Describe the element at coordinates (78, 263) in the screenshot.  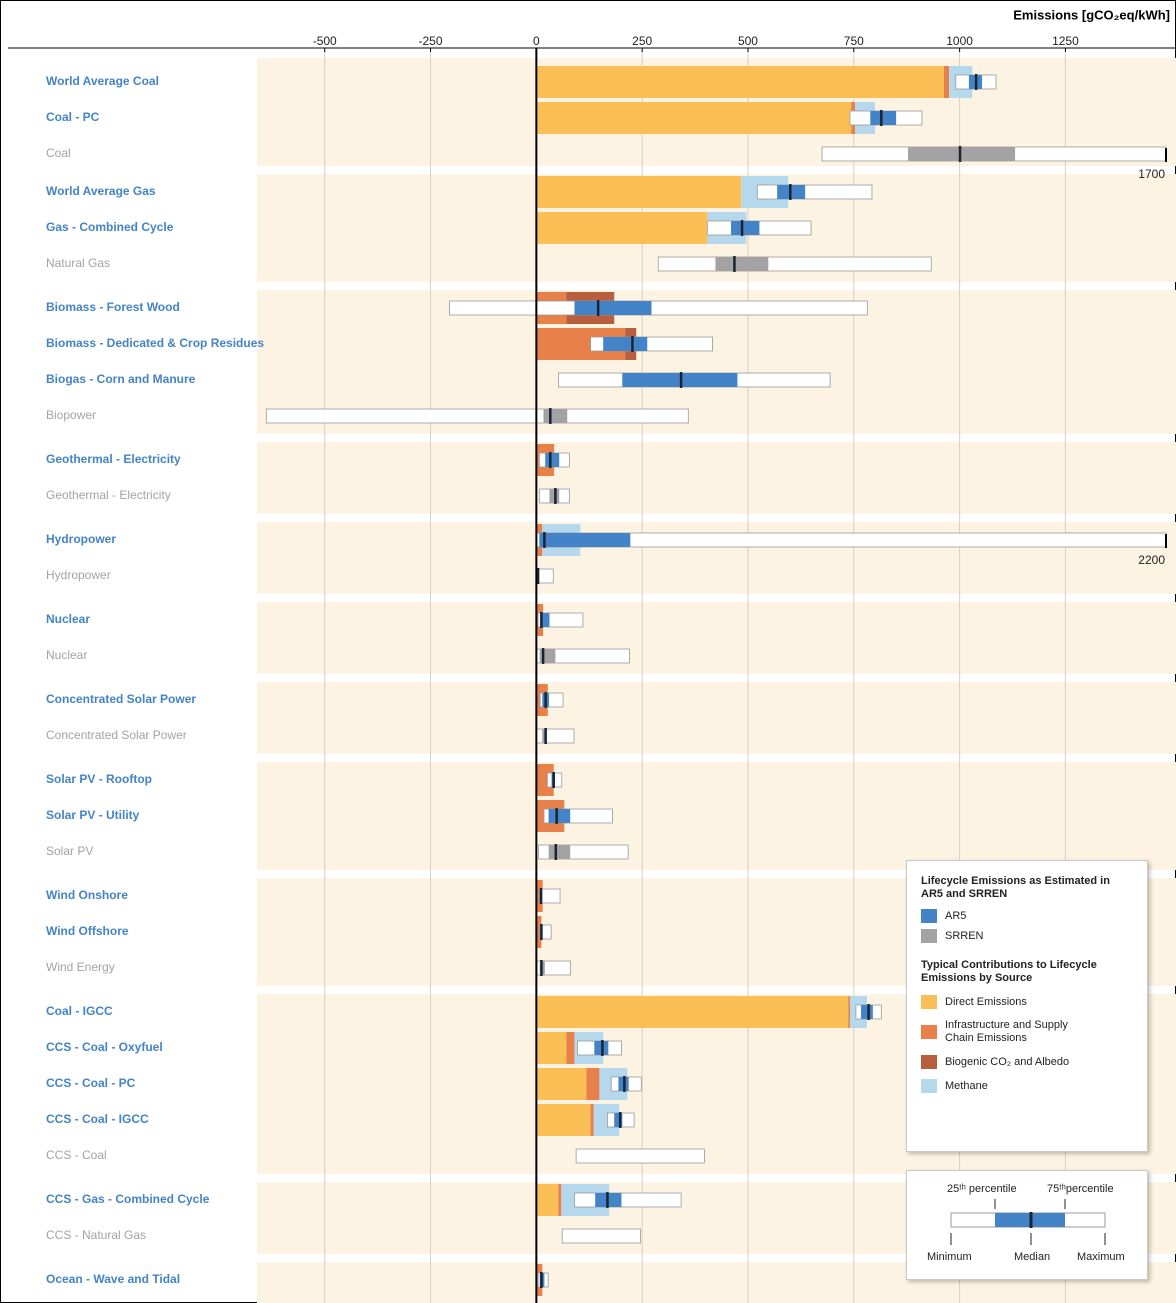
I see `row-label: Natural Gas` at that location.